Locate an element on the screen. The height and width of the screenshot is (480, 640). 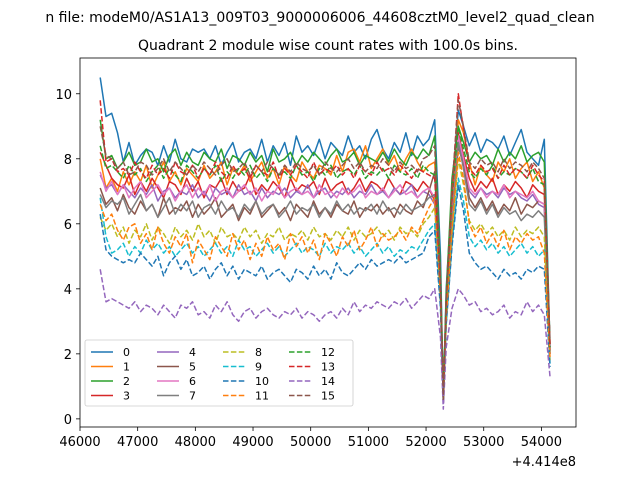
x-tick-label: 53000 is located at coordinates (483, 442).